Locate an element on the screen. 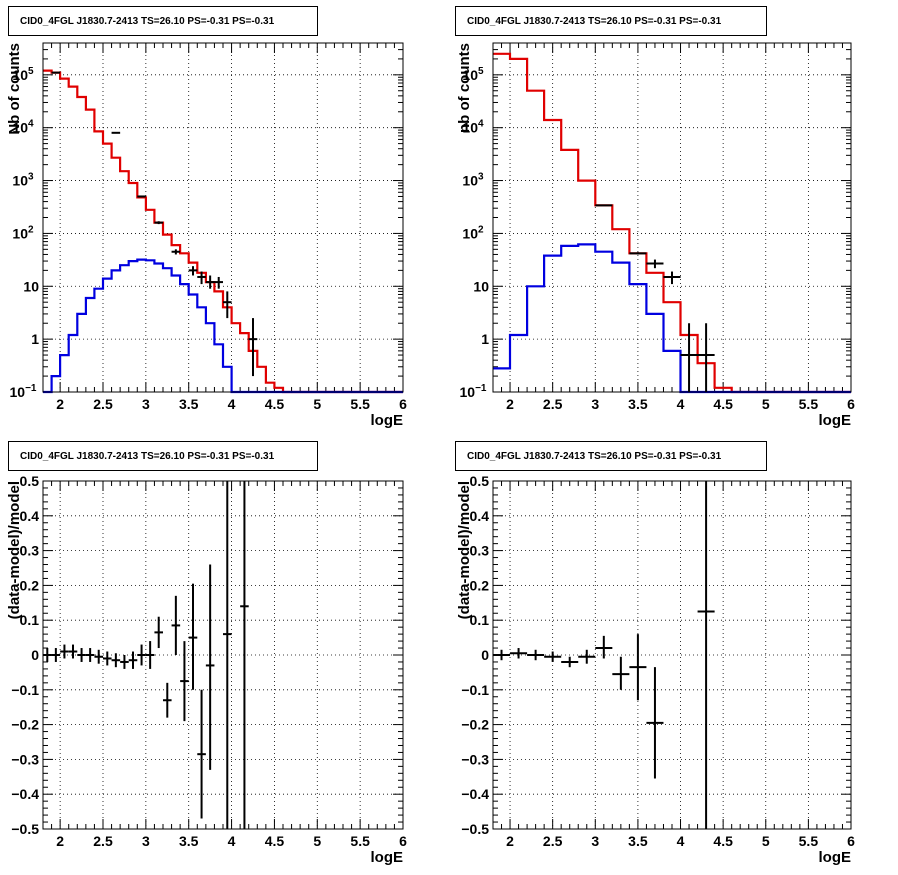 The image size is (898, 875). y-axis-title: (data-model)/model is located at coordinates (14, 550).